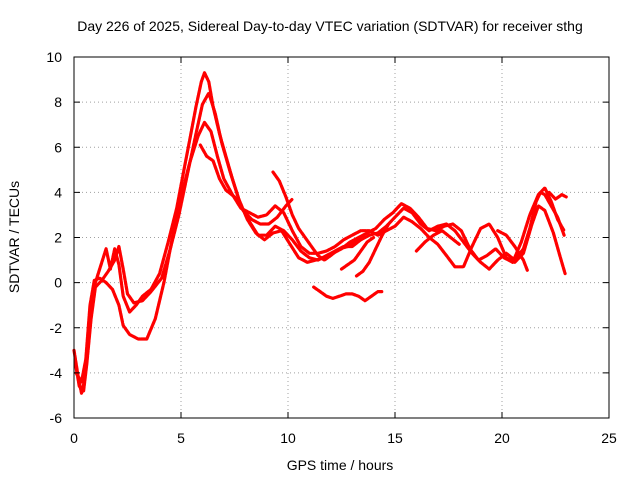 The image size is (640, 480). I want to click on y-tick-label: -4, so click(56, 373).